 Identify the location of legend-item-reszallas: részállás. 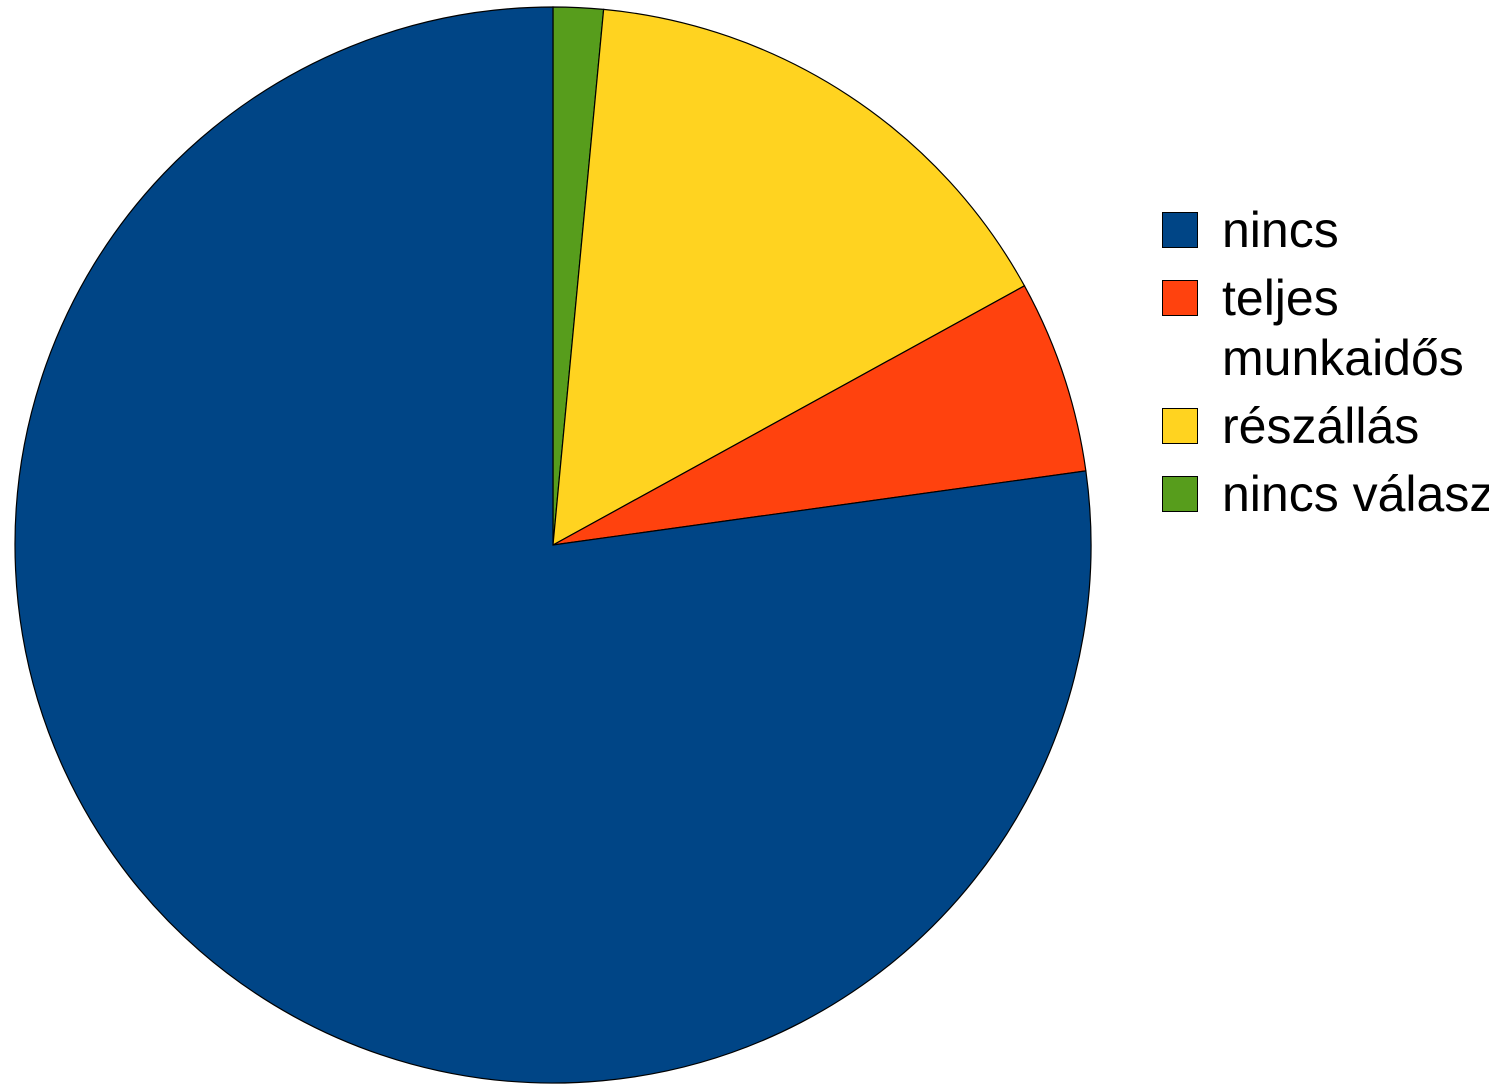
(1325, 426).